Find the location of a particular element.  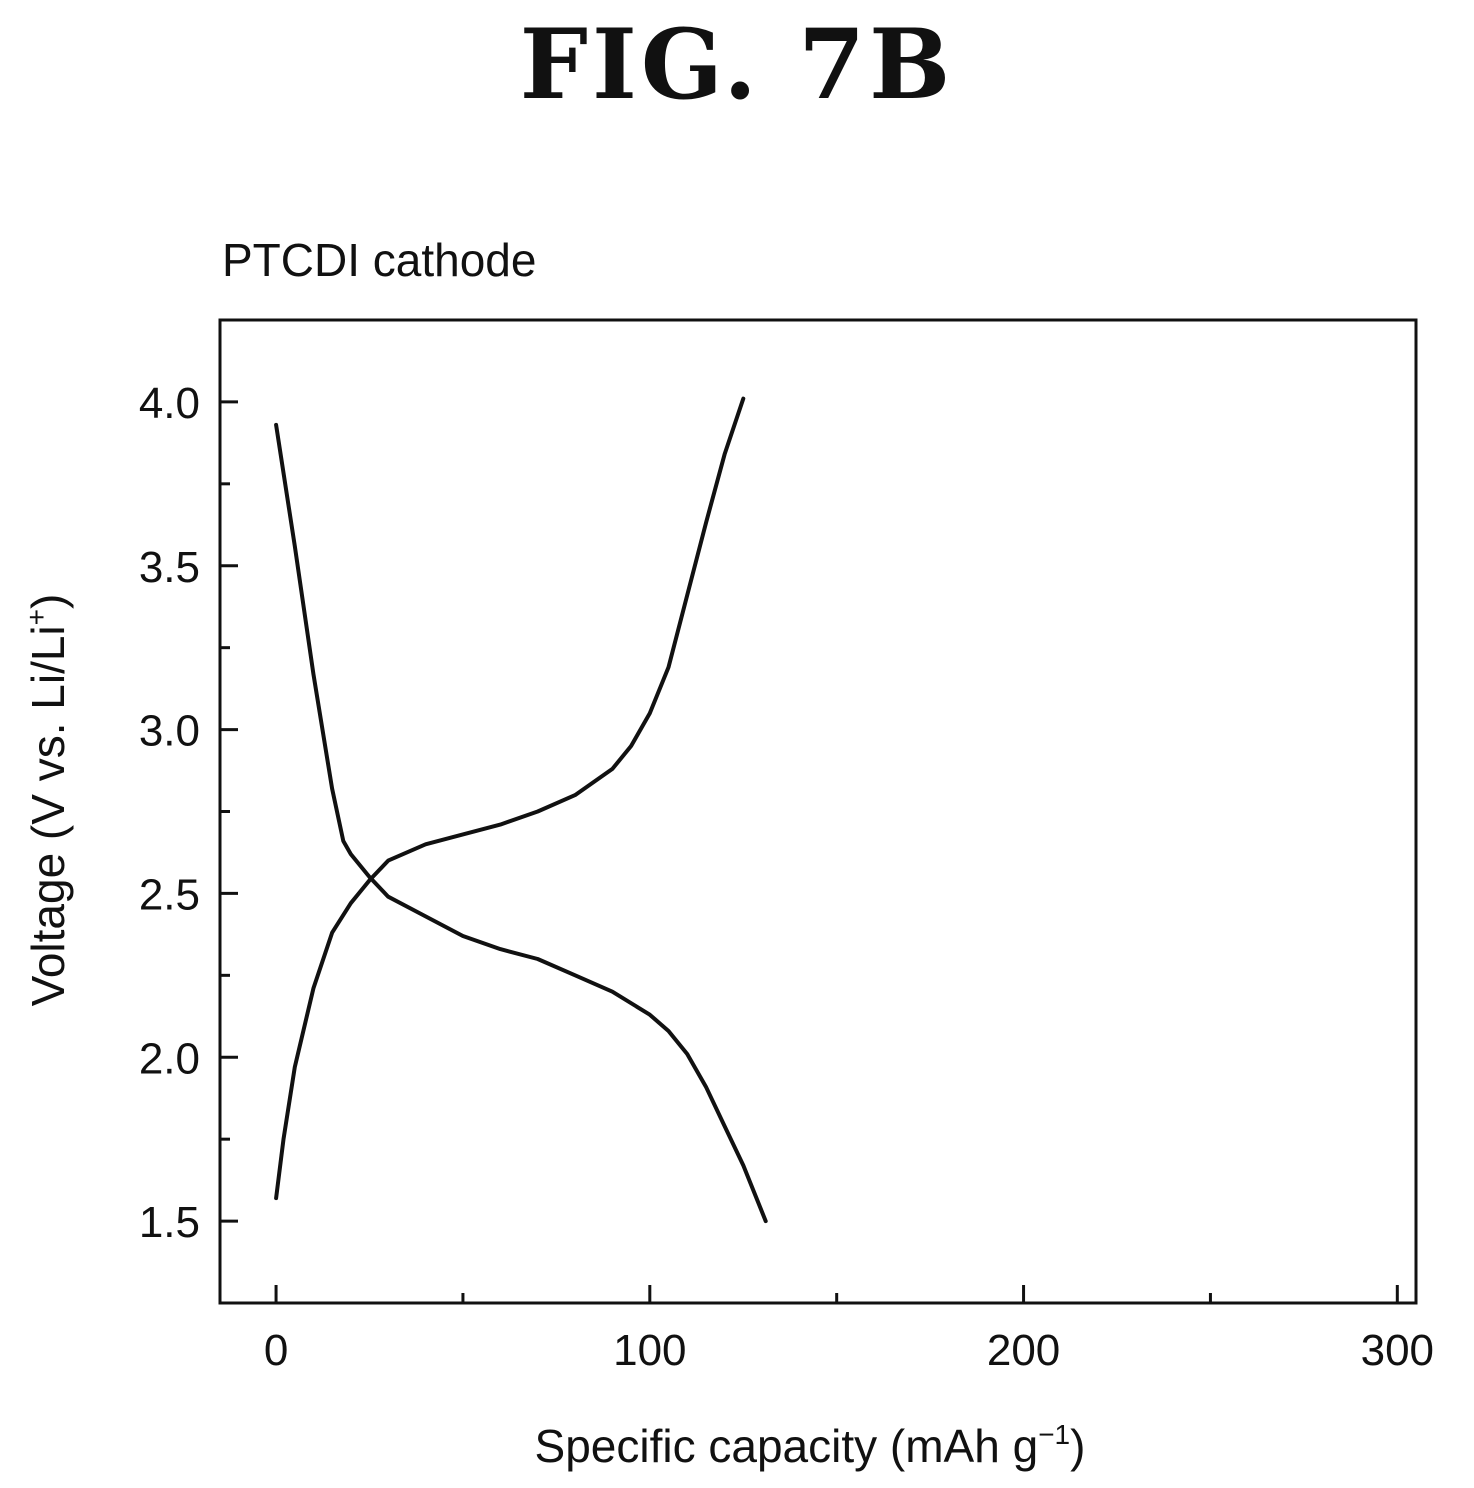

chart-title: PTCDI cathode is located at coordinates (379, 260).